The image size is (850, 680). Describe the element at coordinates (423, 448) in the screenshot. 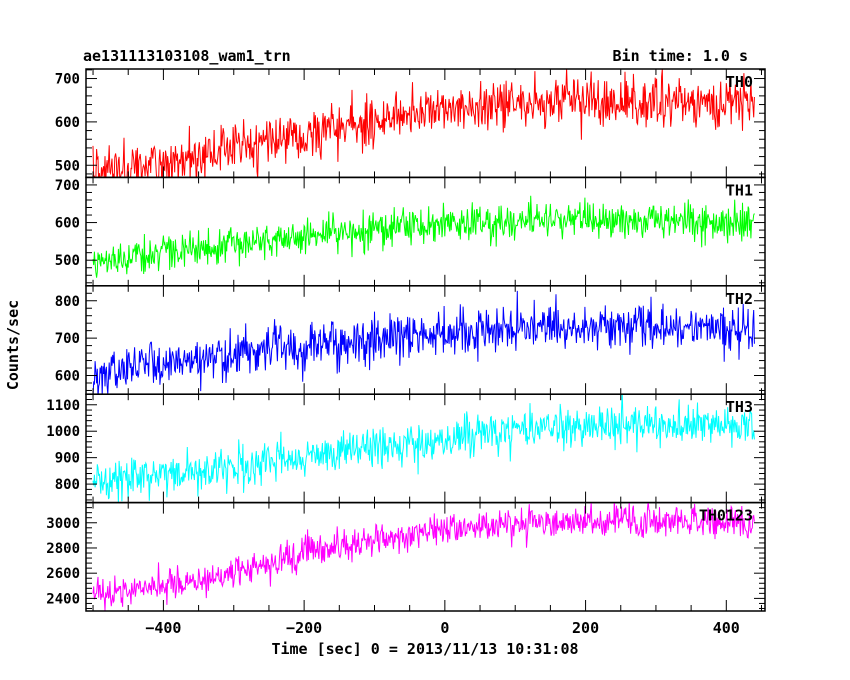

I see `series-line-th3` at that location.